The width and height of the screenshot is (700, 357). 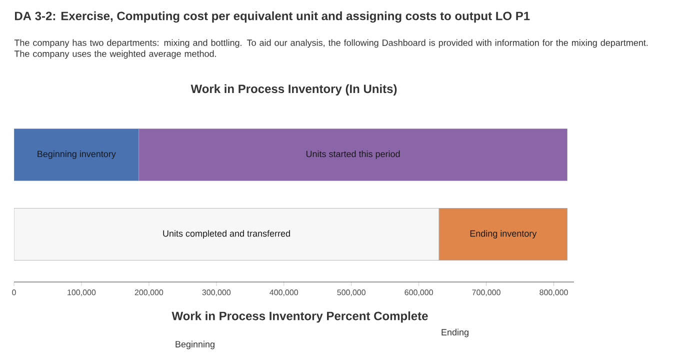 What do you see at coordinates (226, 234) in the screenshot?
I see `data-label: Units completed and transferred` at bounding box center [226, 234].